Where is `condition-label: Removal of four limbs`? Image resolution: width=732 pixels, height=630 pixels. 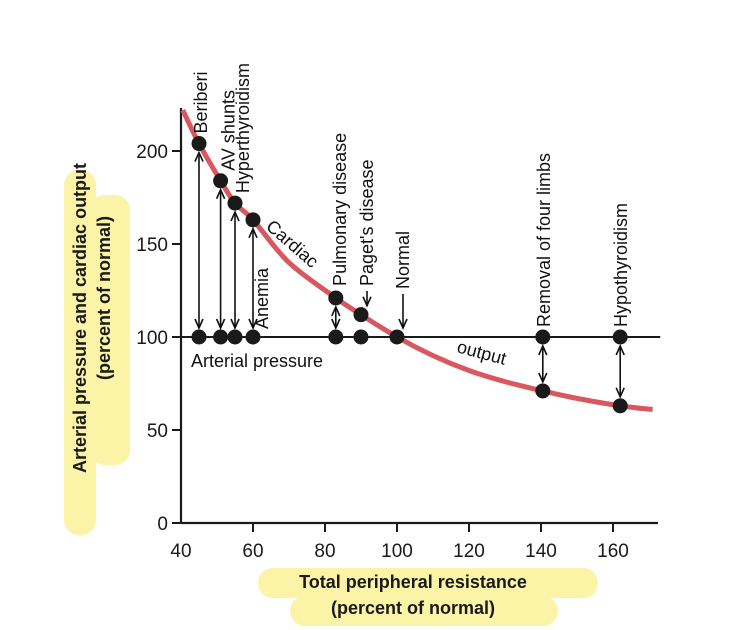
condition-label: Removal of four limbs is located at coordinates (544, 240).